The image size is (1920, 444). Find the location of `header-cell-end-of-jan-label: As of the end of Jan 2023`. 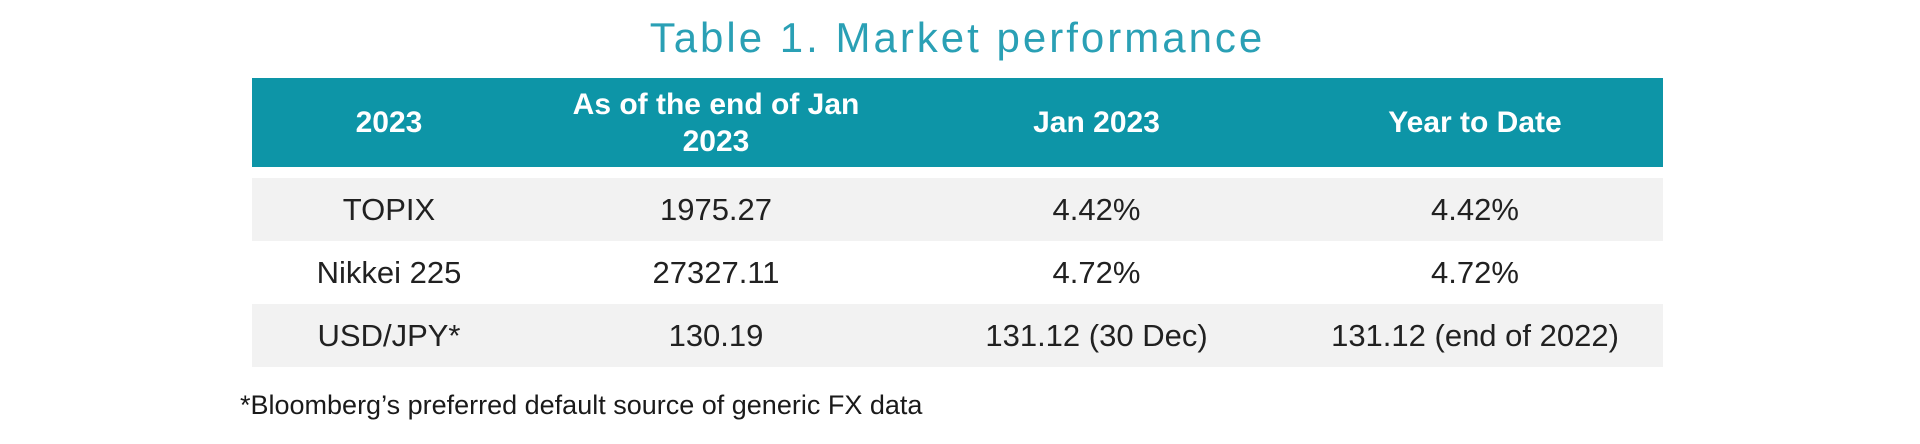

header-cell-end-of-jan-label: As of the end of Jan 2023 is located at coordinates (716, 122).